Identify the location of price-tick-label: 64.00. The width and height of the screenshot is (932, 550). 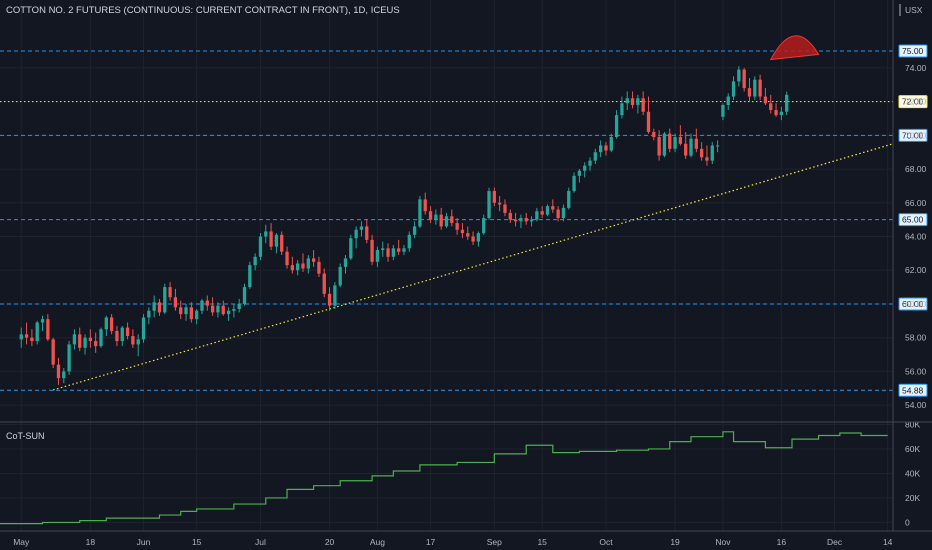
(916, 237).